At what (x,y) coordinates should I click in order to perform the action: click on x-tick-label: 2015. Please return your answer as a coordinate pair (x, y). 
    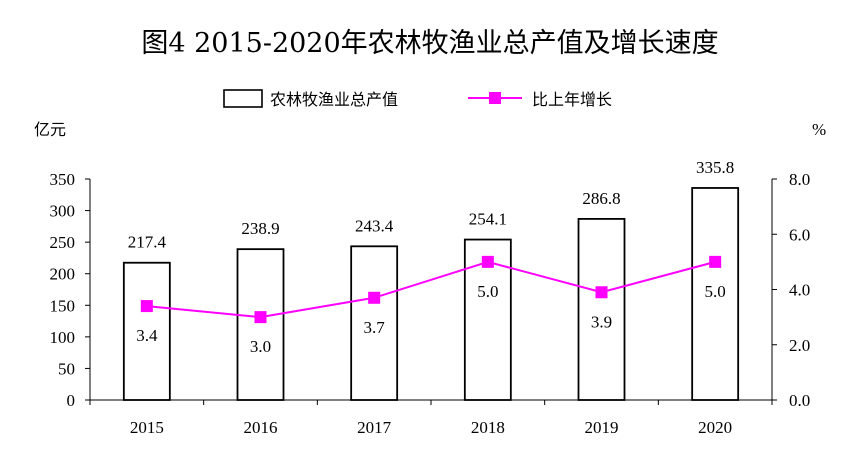
    Looking at the image, I should click on (147, 427).